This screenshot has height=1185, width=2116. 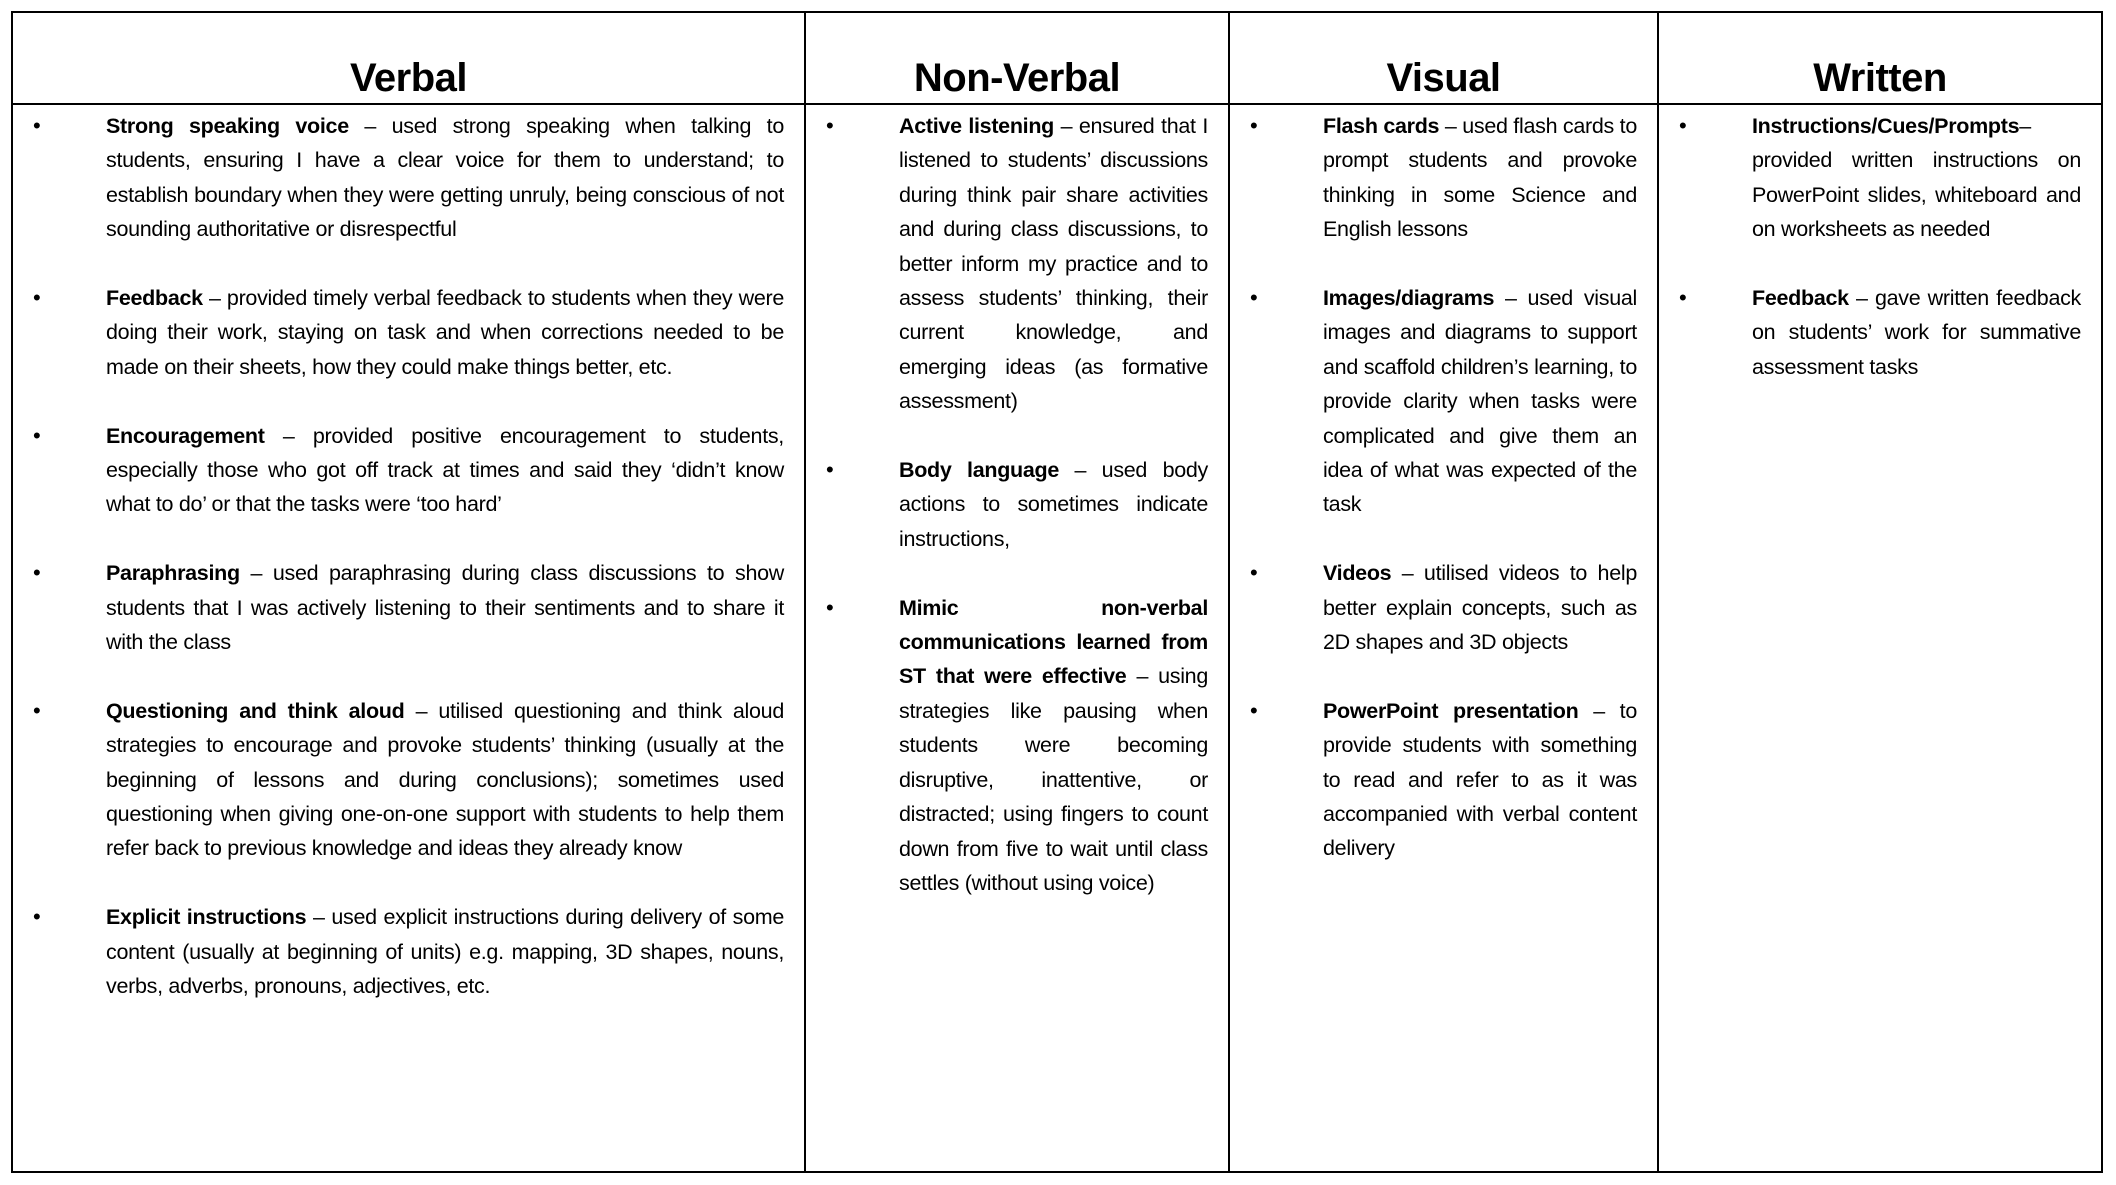 I want to click on item-term: Videos, so click(x=1357, y=573).